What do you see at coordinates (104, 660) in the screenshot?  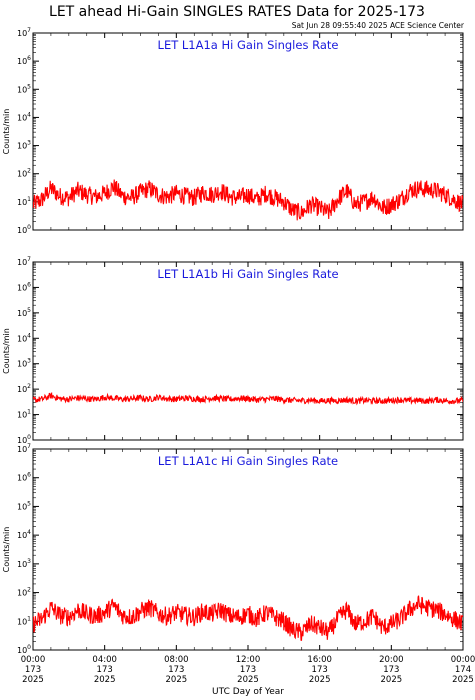 I see `x-tick-label: 04:00` at bounding box center [104, 660].